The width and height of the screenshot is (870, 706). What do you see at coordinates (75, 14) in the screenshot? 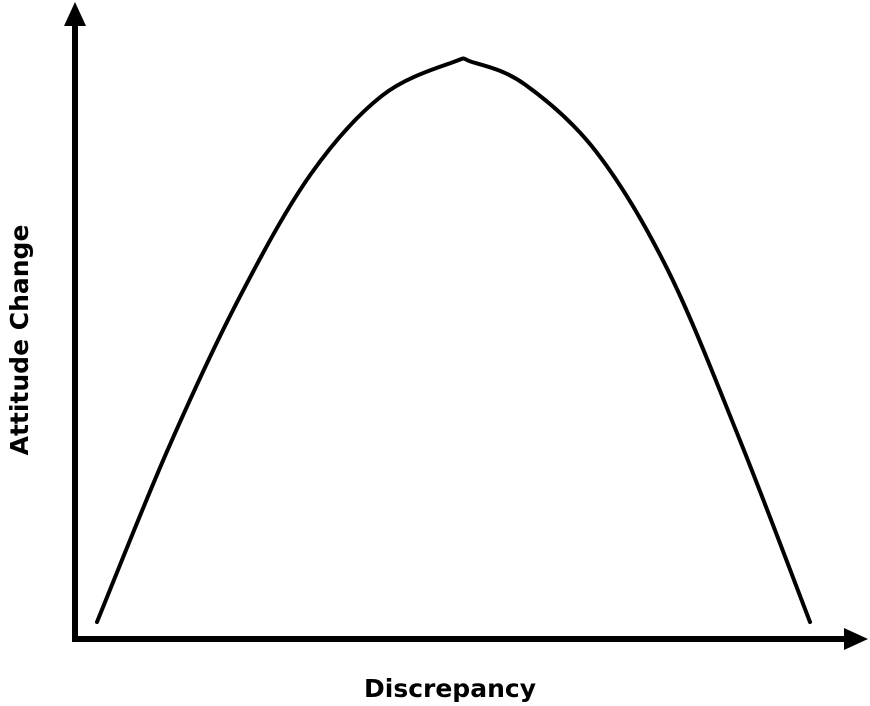
I see `y-axis-arrowhead` at bounding box center [75, 14].